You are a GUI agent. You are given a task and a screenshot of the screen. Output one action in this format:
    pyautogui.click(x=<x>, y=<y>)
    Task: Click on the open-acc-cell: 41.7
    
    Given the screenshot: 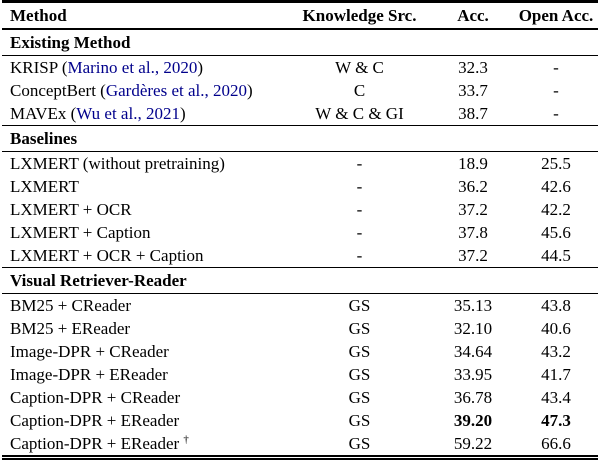 What is the action you would take?
    pyautogui.click(x=556, y=374)
    